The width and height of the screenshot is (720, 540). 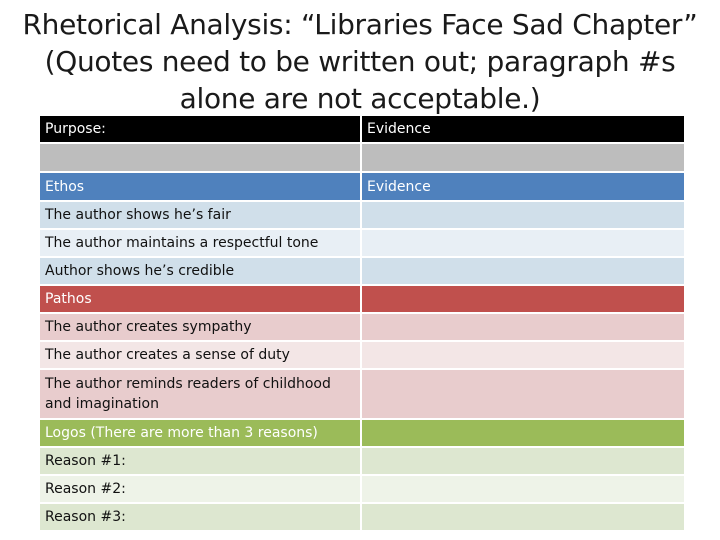 I want to click on pathos-heading-row: Pathos, so click(x=362, y=299).